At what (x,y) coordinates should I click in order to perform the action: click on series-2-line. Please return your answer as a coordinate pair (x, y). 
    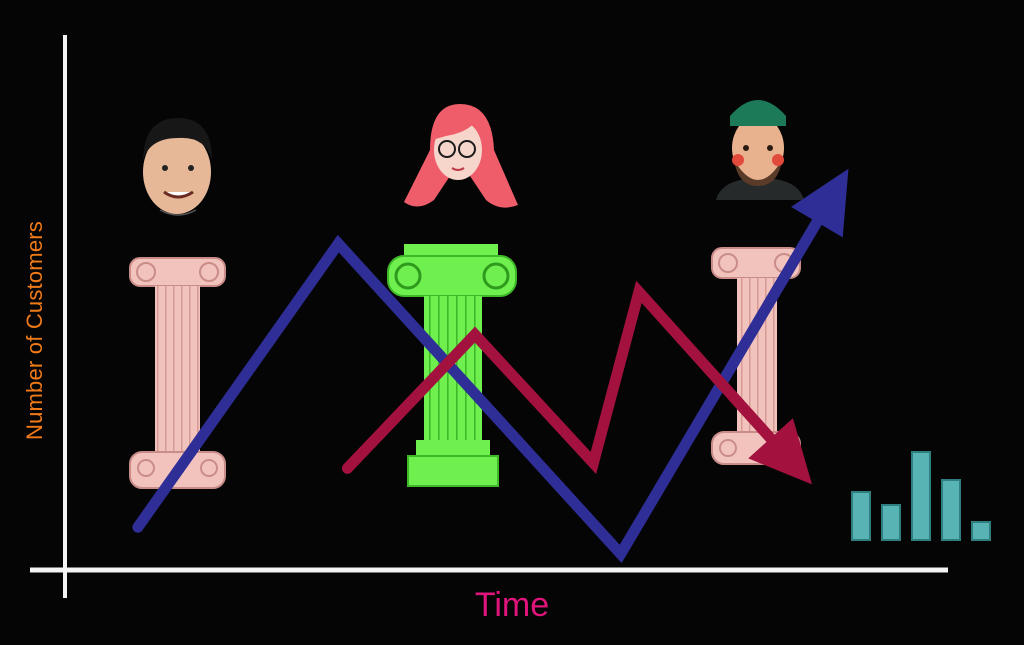
    Looking at the image, I should click on (565, 377).